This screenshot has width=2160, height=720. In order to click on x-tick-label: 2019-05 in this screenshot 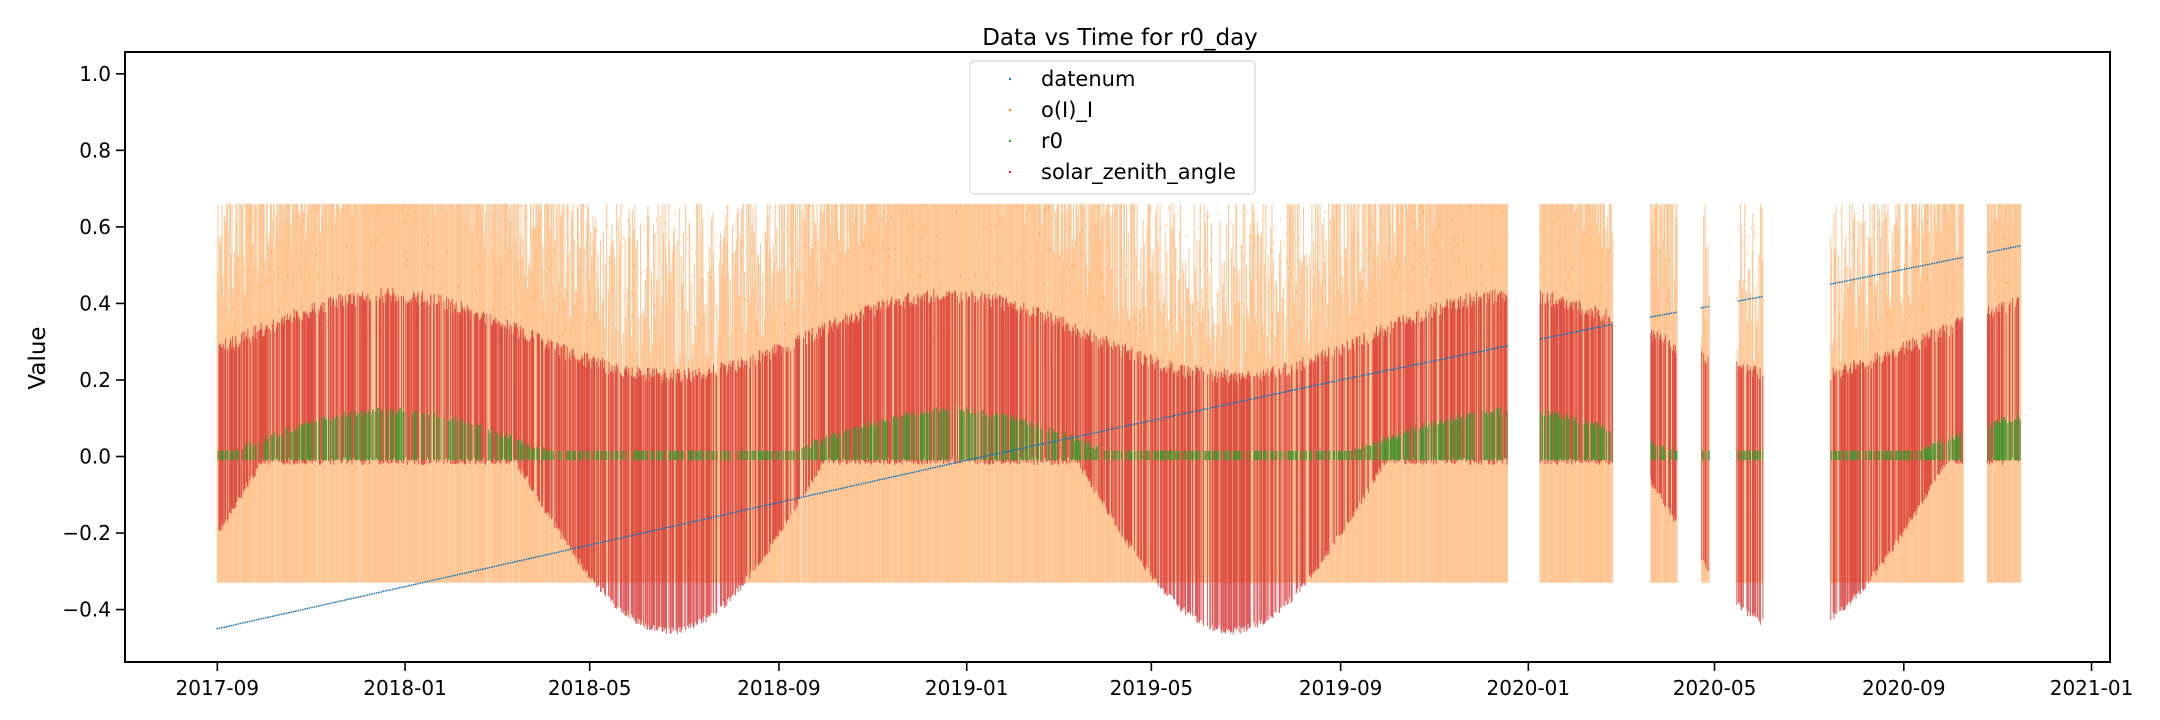, I will do `click(1152, 688)`.